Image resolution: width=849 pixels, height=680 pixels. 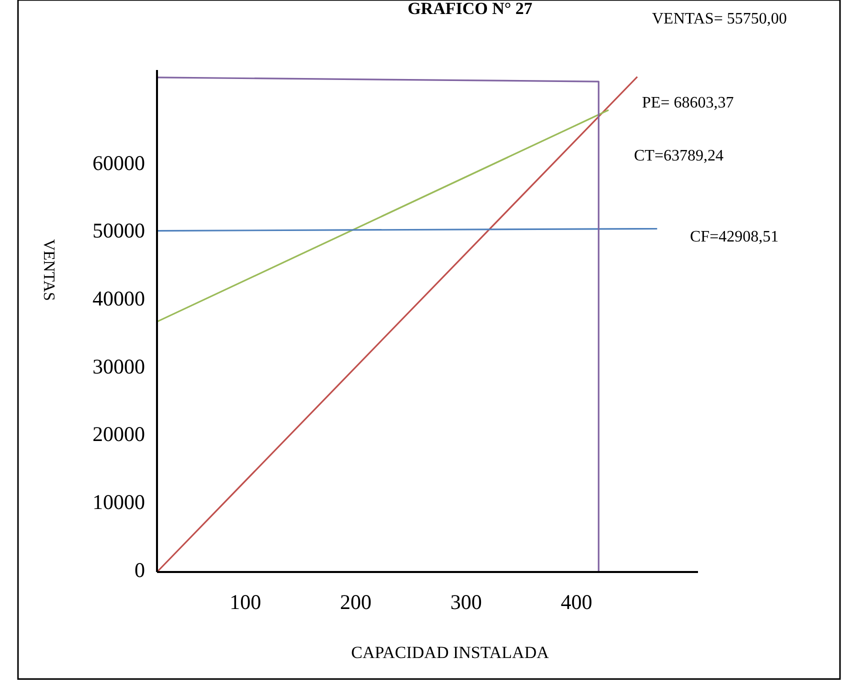 I want to click on y-tick-label: 50000, so click(x=118, y=230).